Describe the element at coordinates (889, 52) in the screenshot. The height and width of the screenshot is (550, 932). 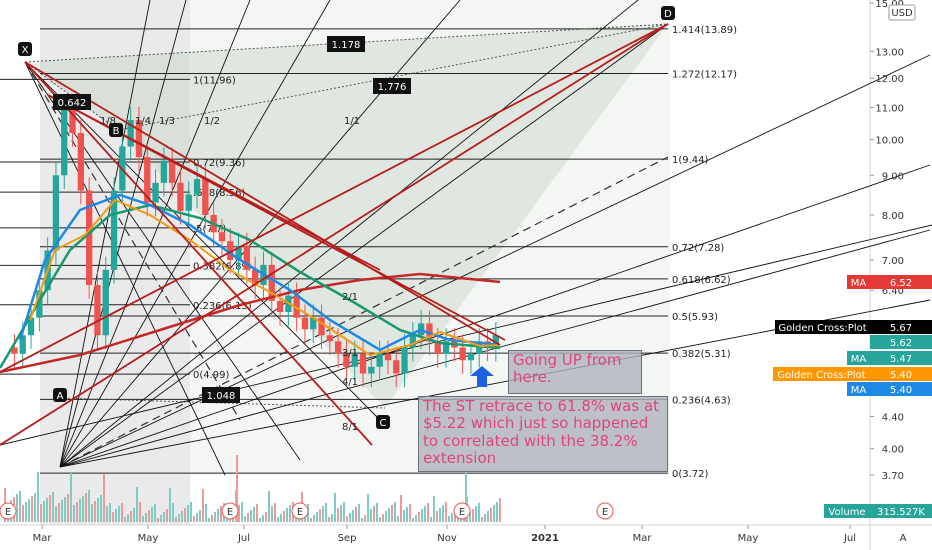
I see `y-tick-label: 13.00` at that location.